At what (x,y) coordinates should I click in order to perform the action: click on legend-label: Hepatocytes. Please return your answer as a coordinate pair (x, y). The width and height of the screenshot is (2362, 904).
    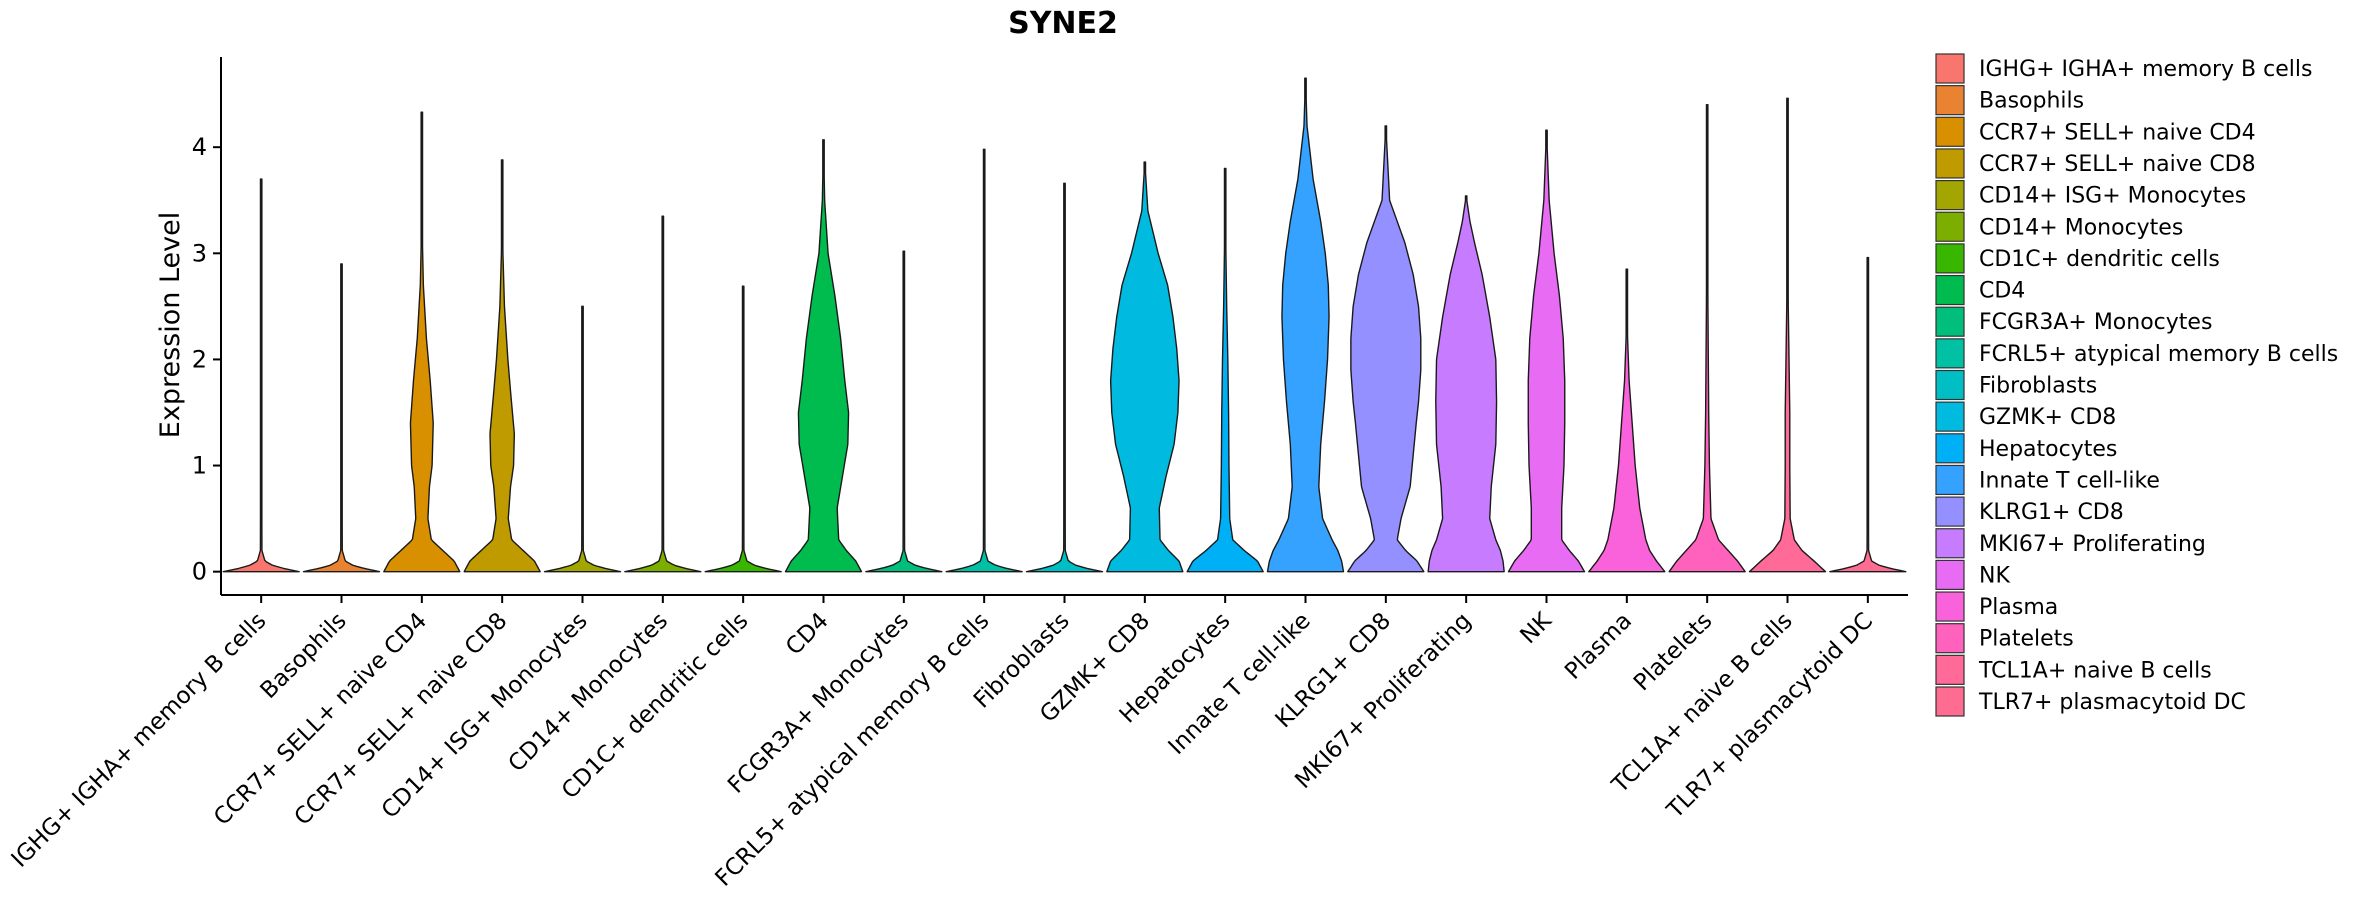
    Looking at the image, I should click on (2048, 449).